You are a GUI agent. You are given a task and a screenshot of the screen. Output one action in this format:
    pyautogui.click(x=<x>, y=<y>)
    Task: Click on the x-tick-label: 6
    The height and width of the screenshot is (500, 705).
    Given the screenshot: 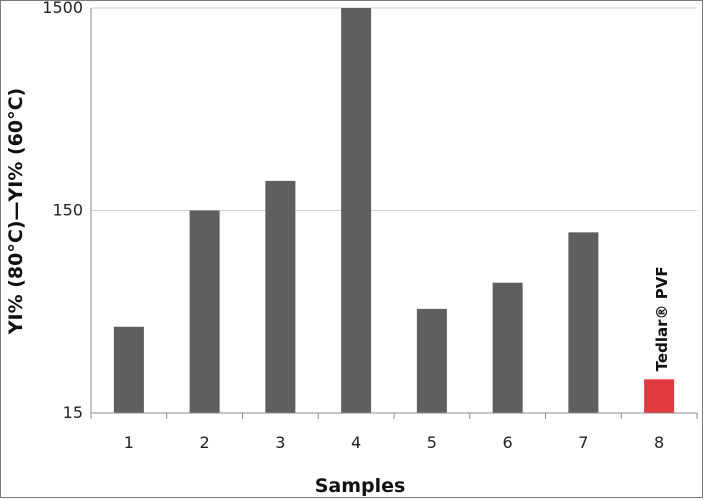 What is the action you would take?
    pyautogui.click(x=508, y=442)
    